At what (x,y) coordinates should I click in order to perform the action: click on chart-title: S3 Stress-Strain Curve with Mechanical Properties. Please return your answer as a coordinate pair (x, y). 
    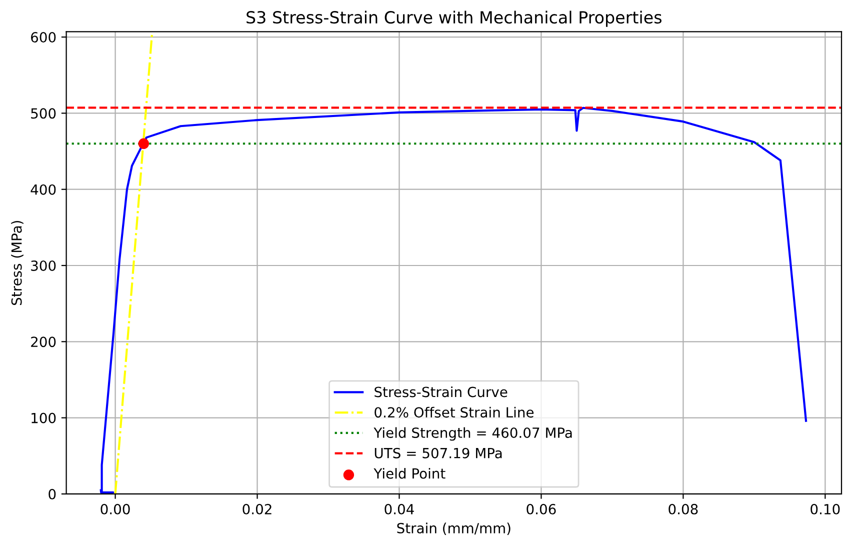
    Looking at the image, I should click on (454, 18).